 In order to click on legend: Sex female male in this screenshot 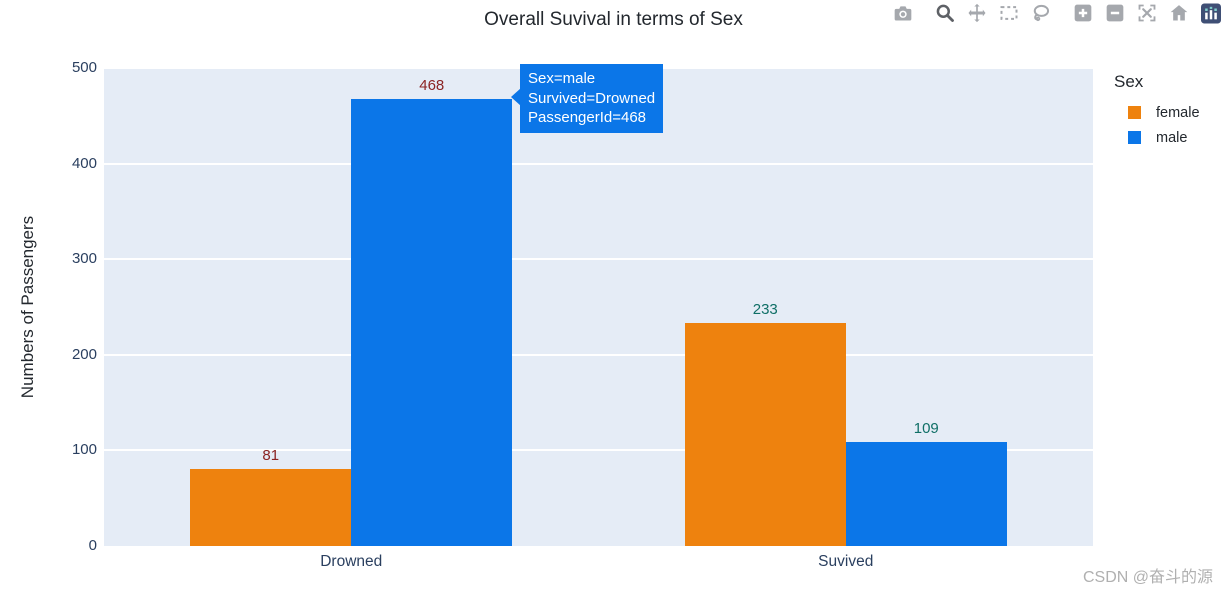, I will do `click(1156, 111)`.